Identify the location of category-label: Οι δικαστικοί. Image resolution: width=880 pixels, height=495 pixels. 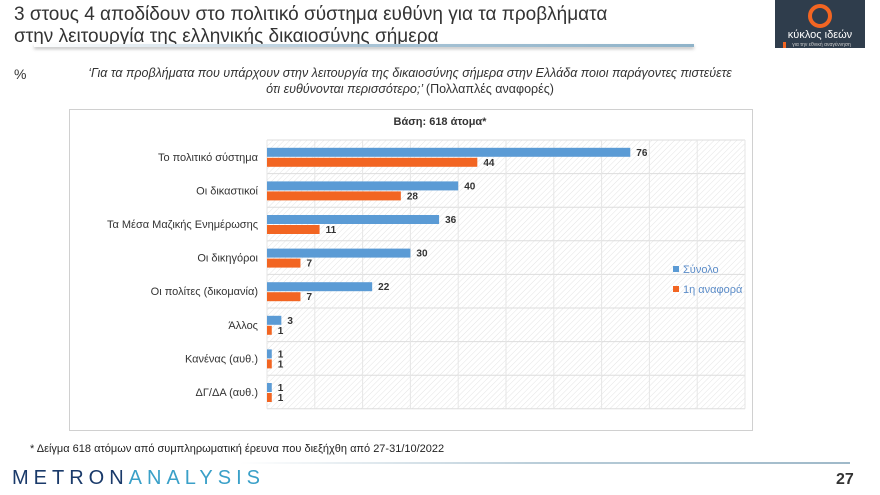
(227, 191).